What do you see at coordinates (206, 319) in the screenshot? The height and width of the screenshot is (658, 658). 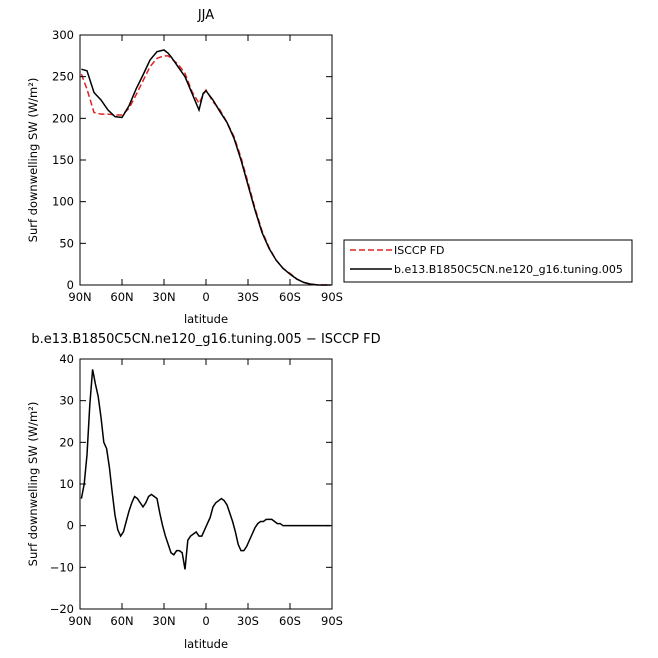 I see `top-x-axis-label: latitude` at bounding box center [206, 319].